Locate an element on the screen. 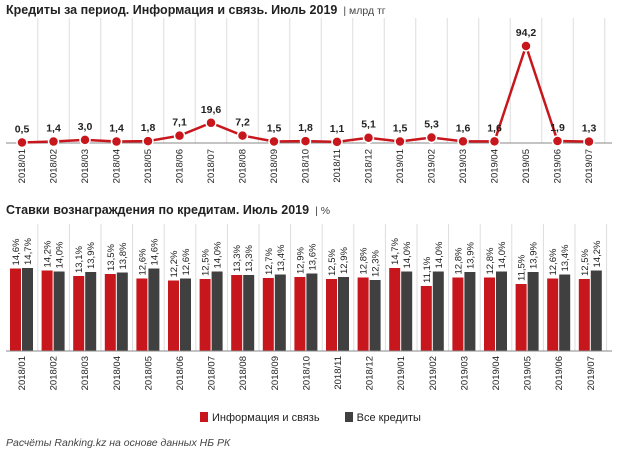  chart2-data-label: 13,5% is located at coordinates (111, 257).